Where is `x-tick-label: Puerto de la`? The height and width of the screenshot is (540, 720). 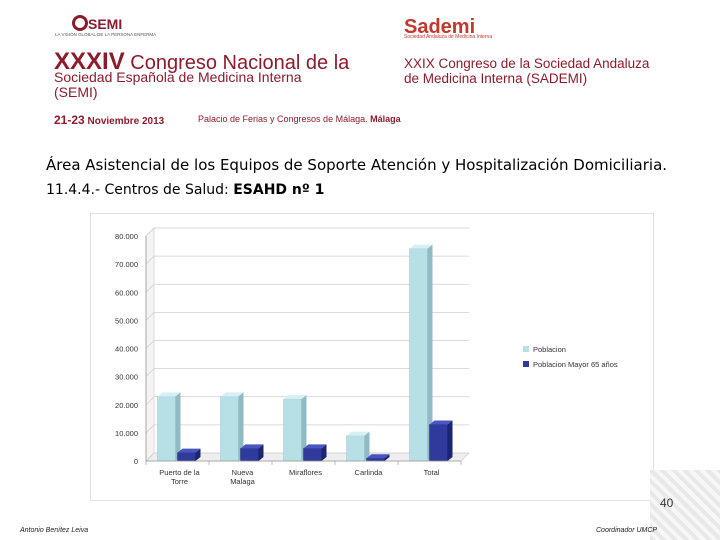 x-tick-label: Puerto de la is located at coordinates (179, 472).